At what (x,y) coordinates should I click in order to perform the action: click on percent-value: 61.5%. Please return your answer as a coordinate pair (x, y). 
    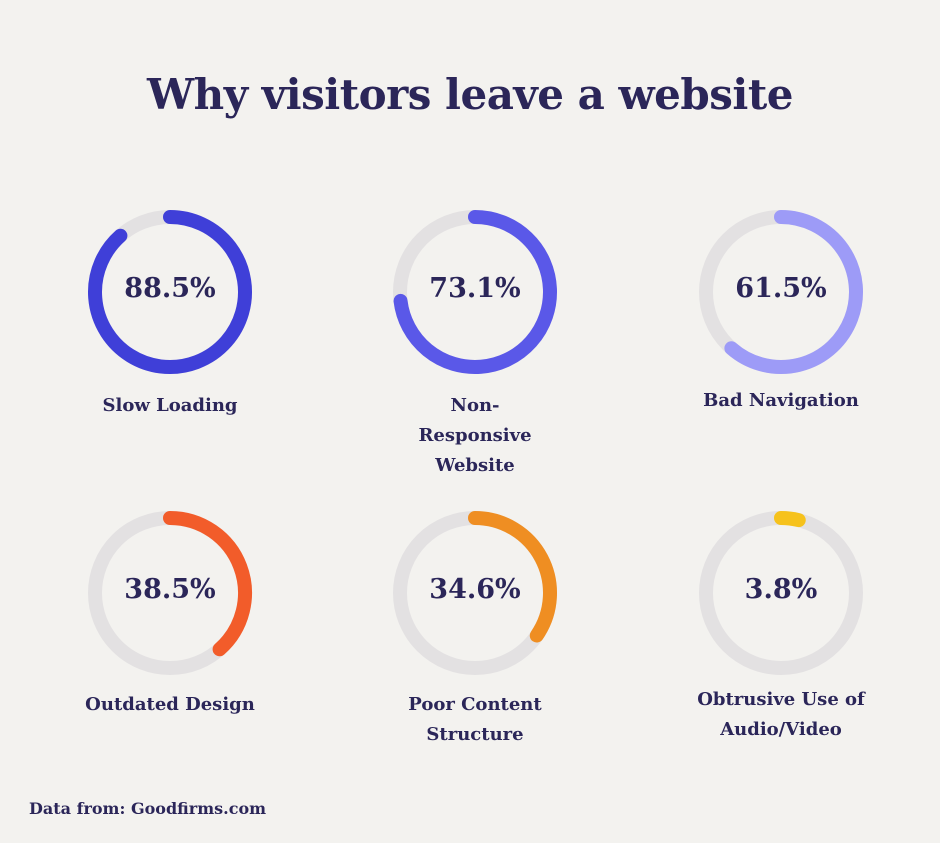
    Looking at the image, I should click on (781, 288).